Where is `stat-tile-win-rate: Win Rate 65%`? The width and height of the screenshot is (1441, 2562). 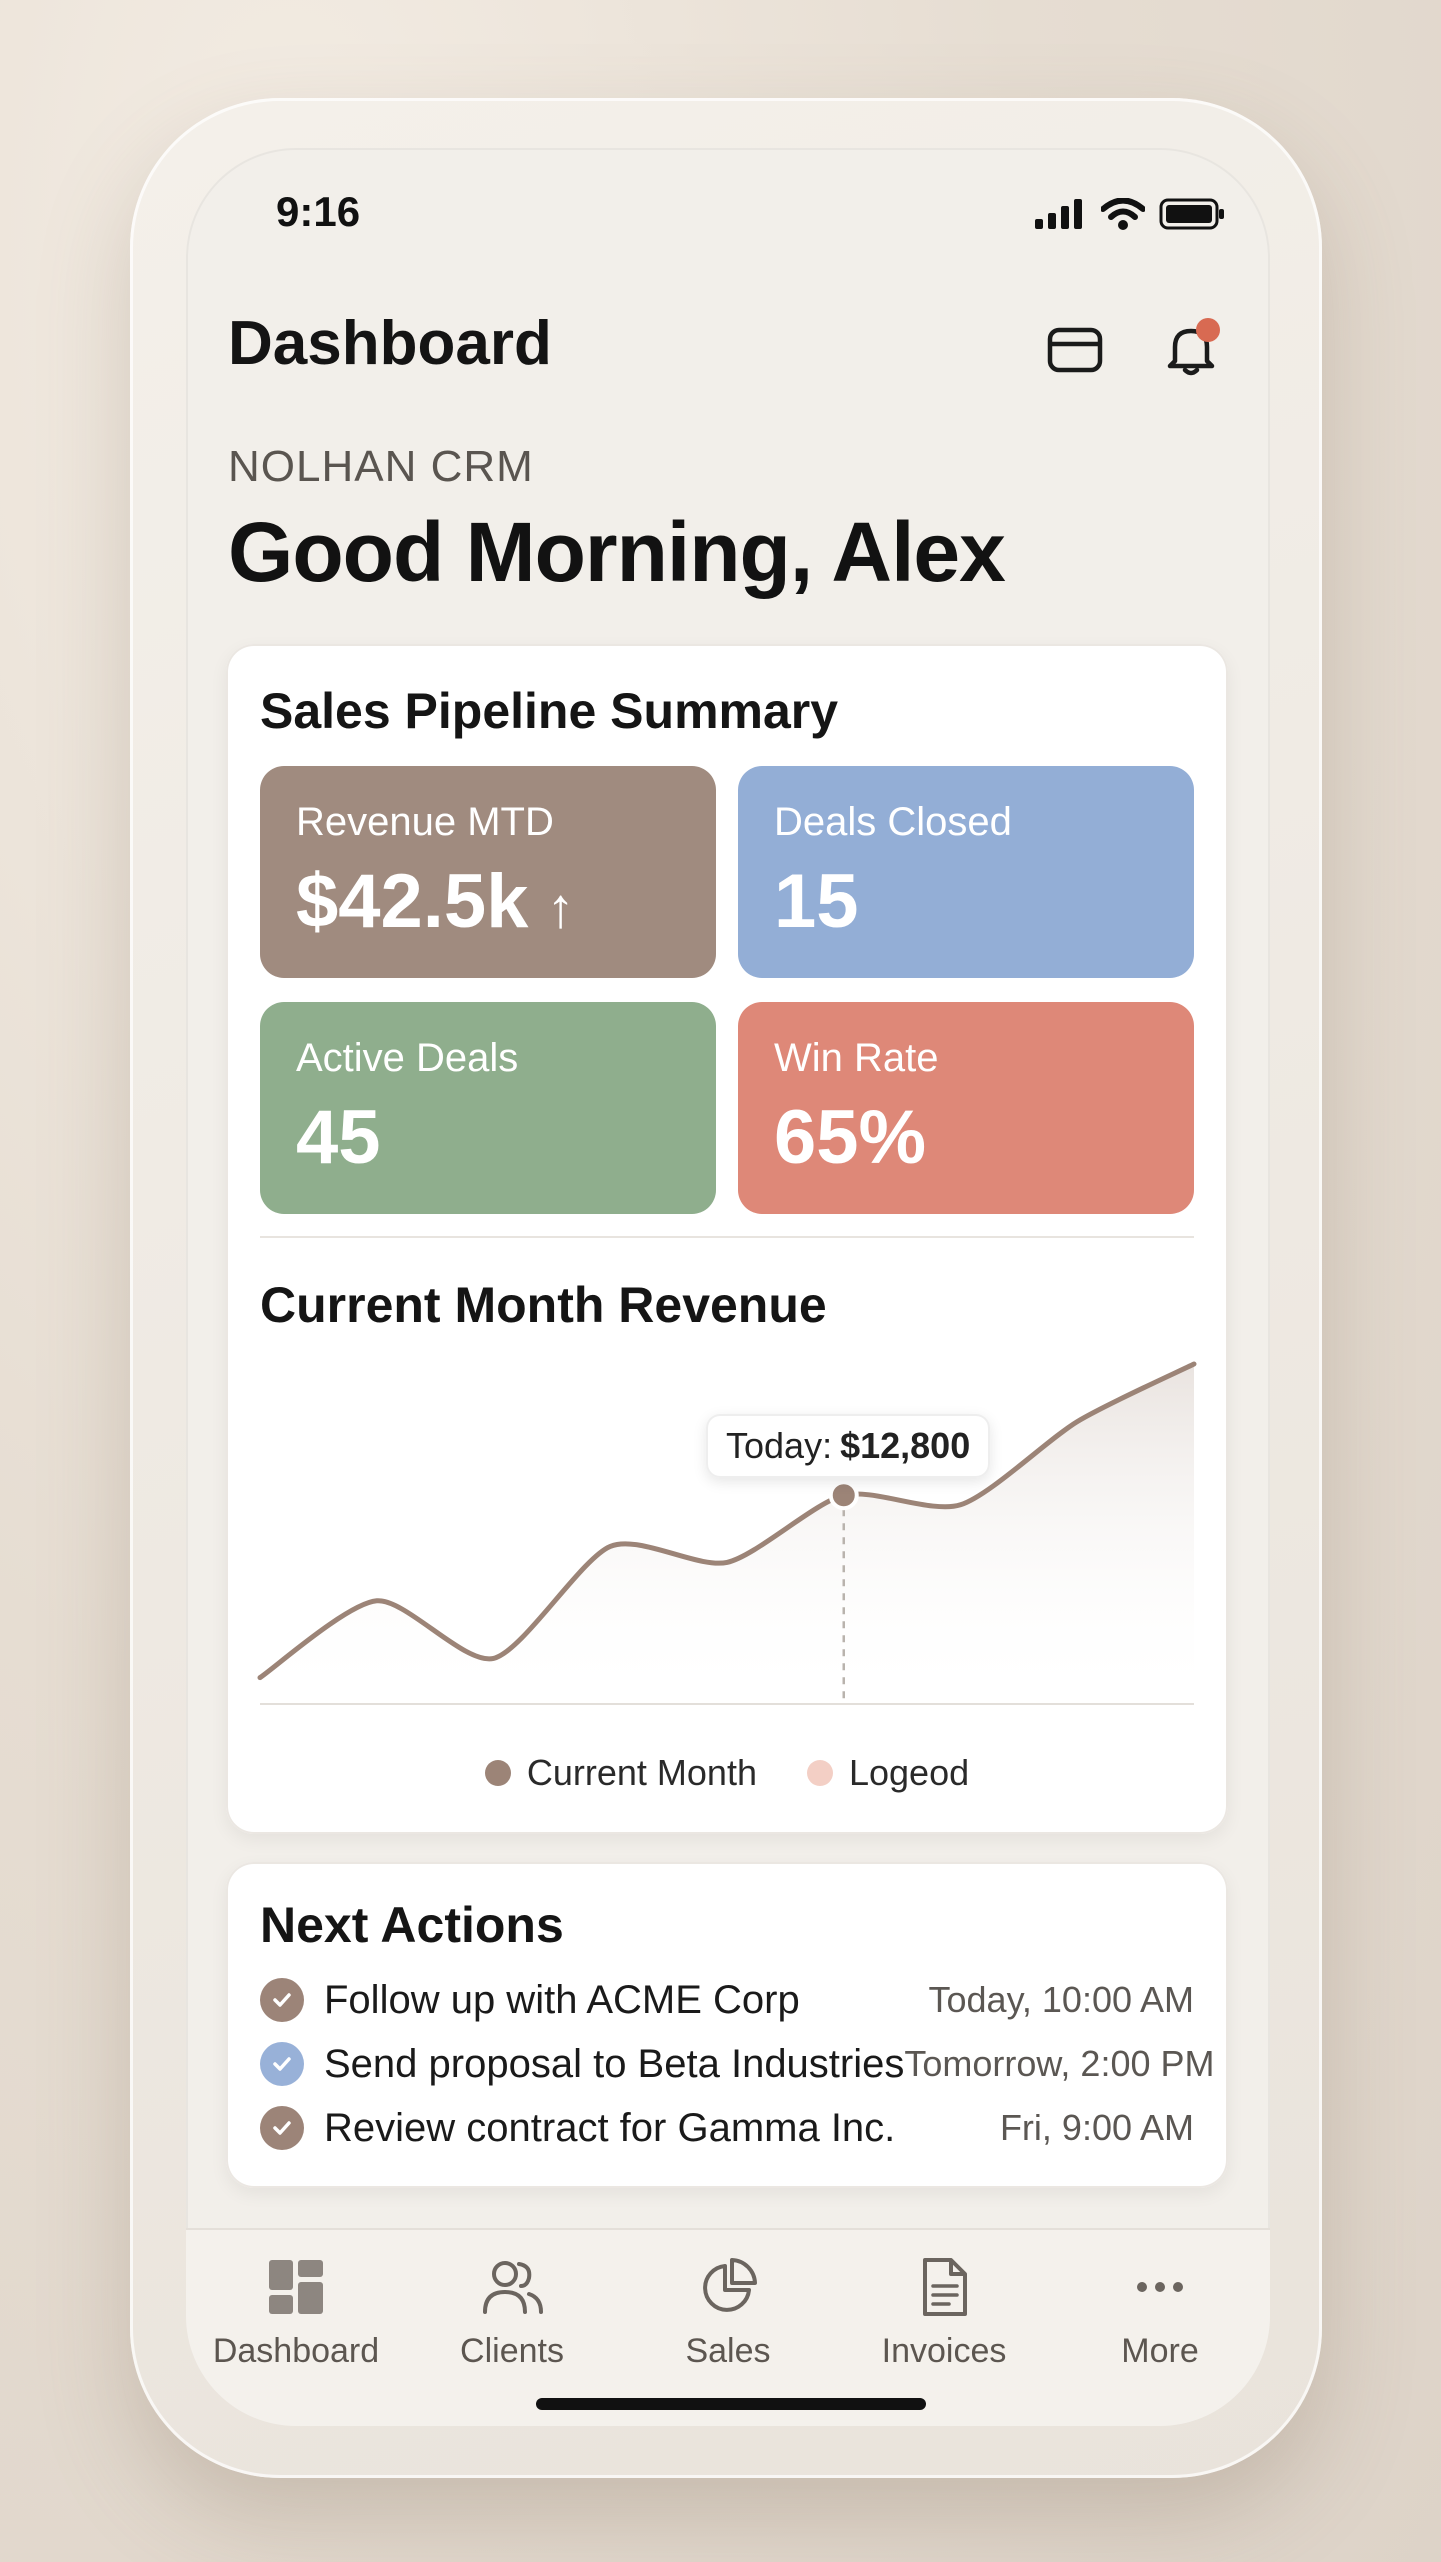 stat-tile-win-rate: Win Rate 65% is located at coordinates (966, 1108).